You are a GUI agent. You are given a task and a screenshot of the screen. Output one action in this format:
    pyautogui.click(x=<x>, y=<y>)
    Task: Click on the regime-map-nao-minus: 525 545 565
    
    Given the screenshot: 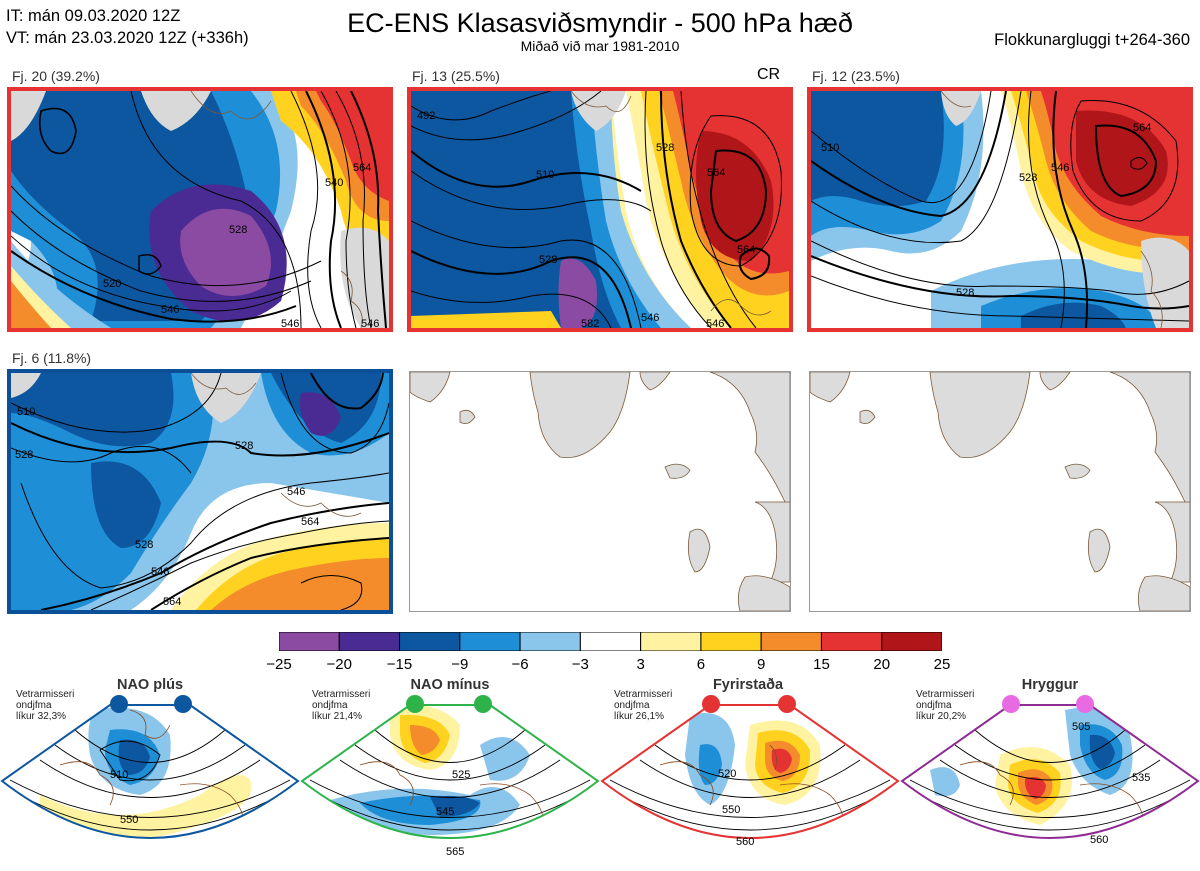 What is the action you would take?
    pyautogui.click(x=450, y=781)
    